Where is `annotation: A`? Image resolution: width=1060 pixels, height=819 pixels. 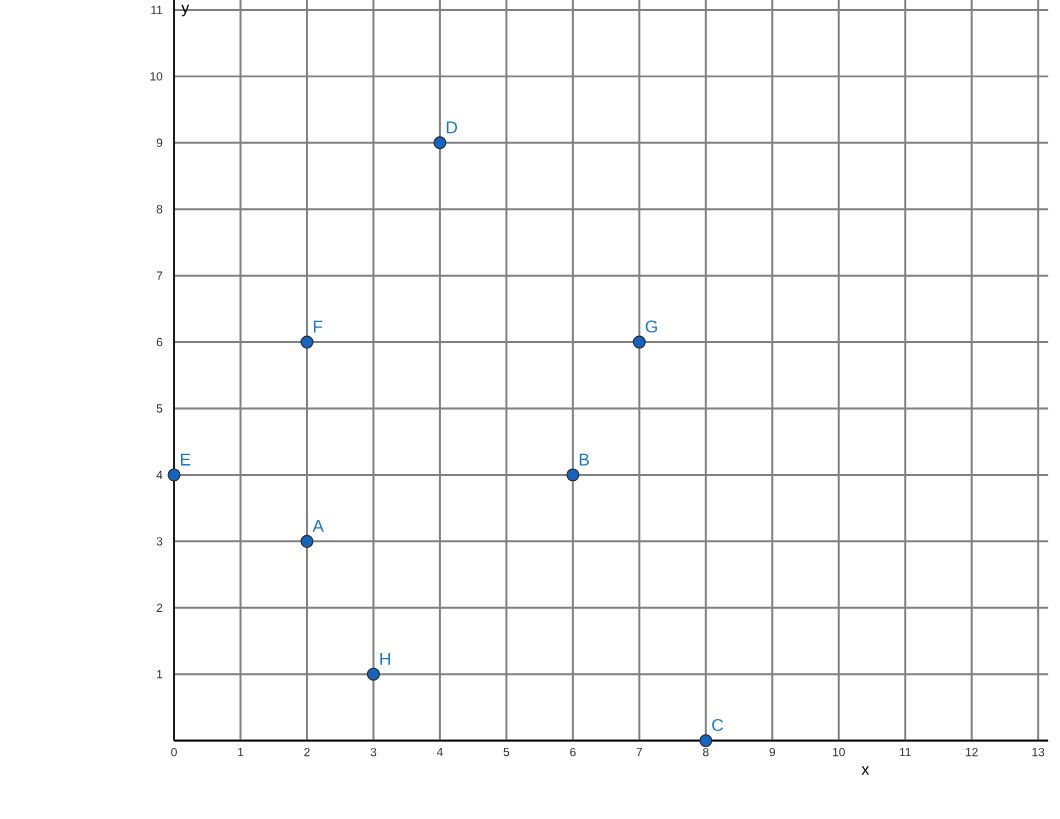
annotation: A is located at coordinates (318, 526).